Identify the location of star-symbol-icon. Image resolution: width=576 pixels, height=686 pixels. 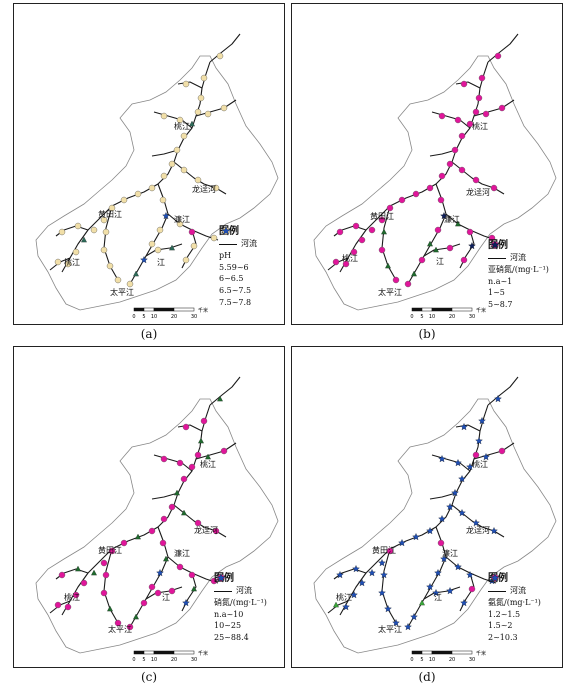
(226, 230).